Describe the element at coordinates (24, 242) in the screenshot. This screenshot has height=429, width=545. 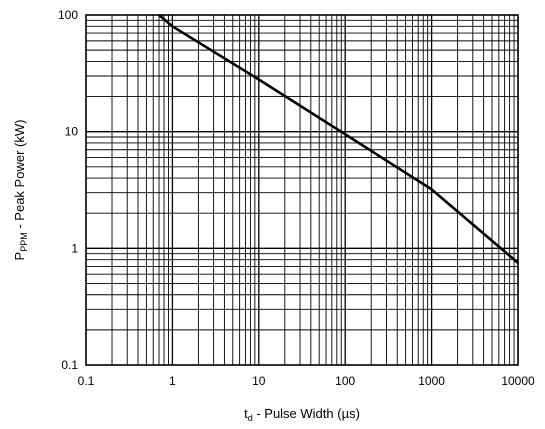
I see `y-axis-label-sub: PPM` at that location.